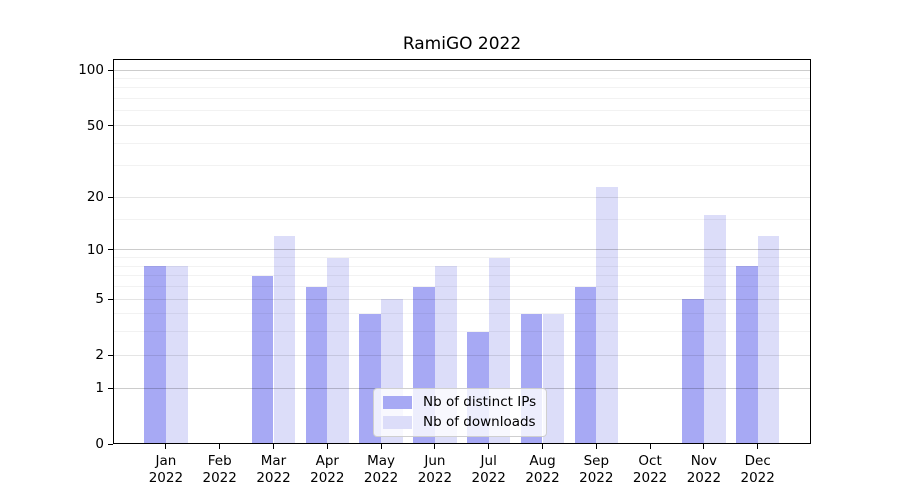  What do you see at coordinates (397, 422) in the screenshot?
I see `legend-swatch-downloads` at bounding box center [397, 422].